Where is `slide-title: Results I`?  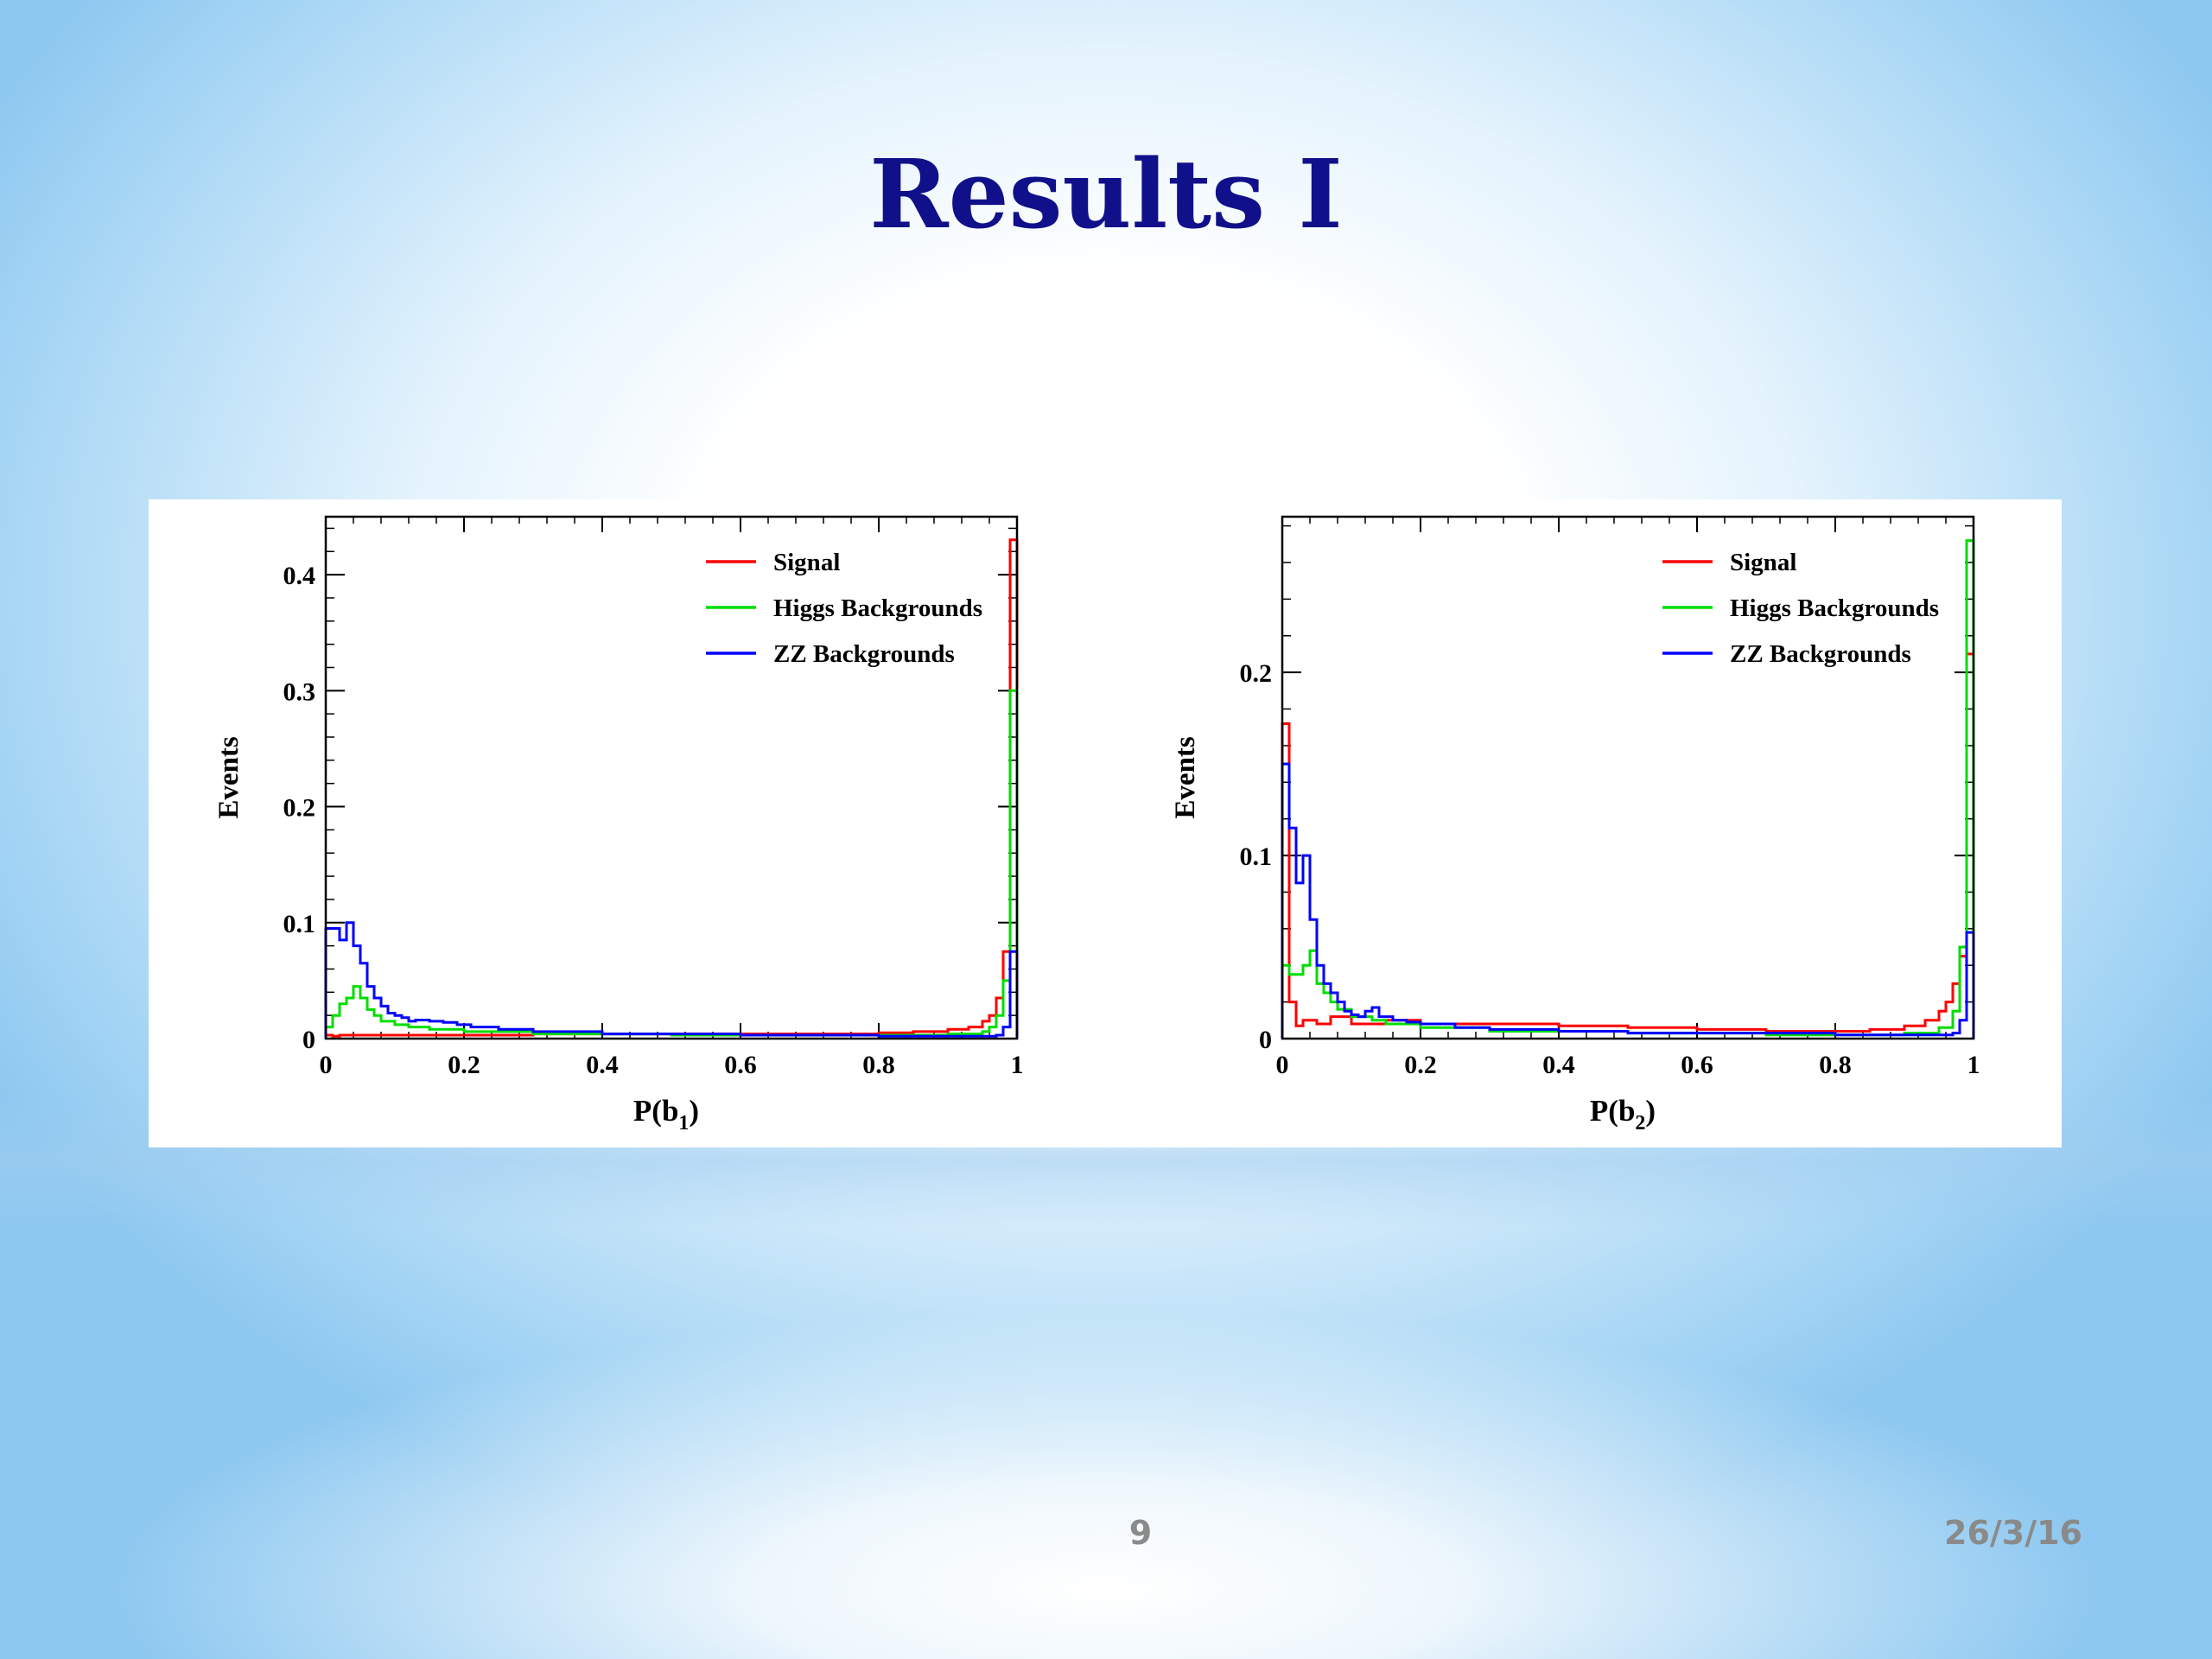 slide-title: Results I is located at coordinates (1106, 194).